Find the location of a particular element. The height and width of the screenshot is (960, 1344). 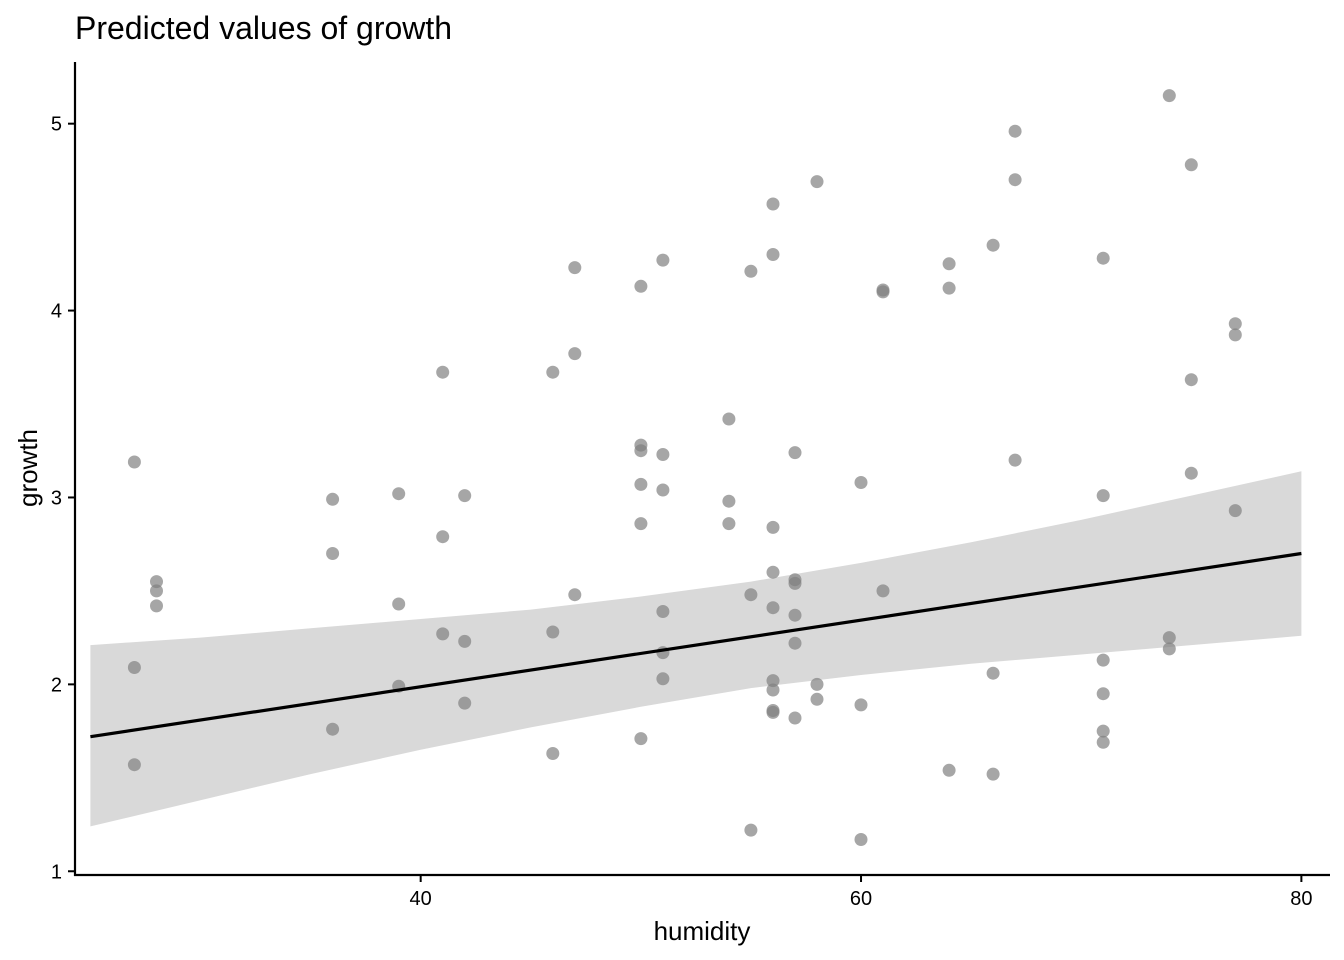

chart-title: Predicted values of growth is located at coordinates (263, 28).